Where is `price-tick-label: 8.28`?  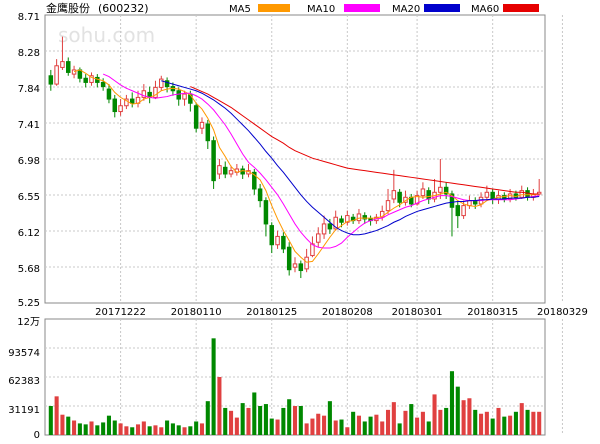
price-tick-label: 8.28 is located at coordinates (29, 53).